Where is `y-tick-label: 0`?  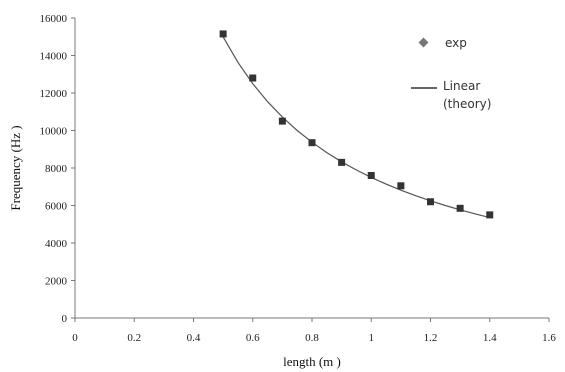 y-tick-label: 0 is located at coordinates (65, 319).